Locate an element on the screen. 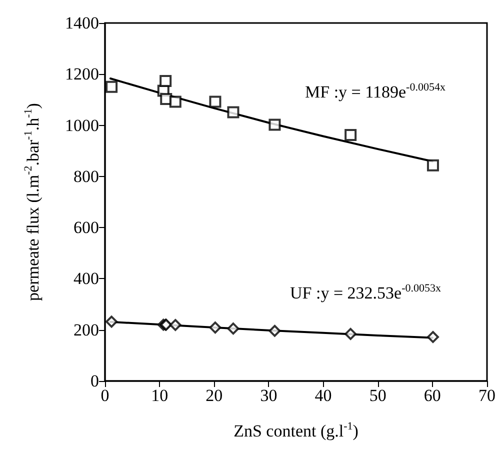 This screenshot has height=450, width=499. x-tick-label: 60 is located at coordinates (432, 395).